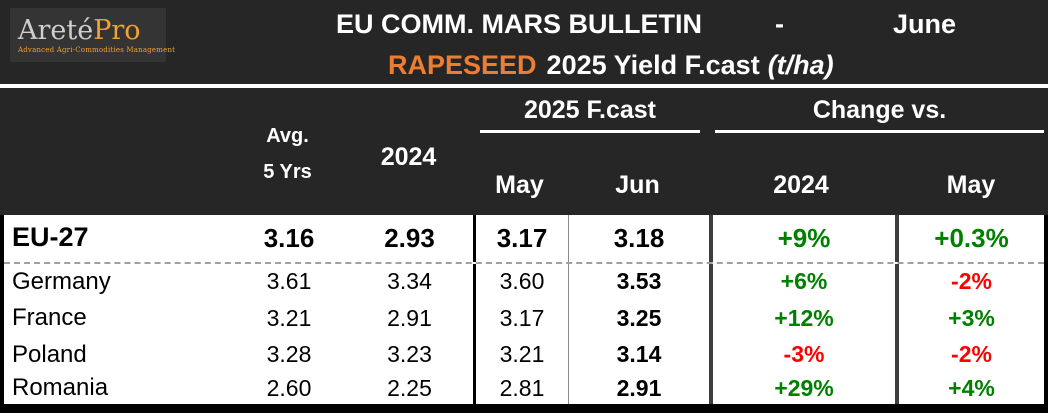  What do you see at coordinates (289, 281) in the screenshot?
I see `cell-avg-5yrs: 3.61` at bounding box center [289, 281].